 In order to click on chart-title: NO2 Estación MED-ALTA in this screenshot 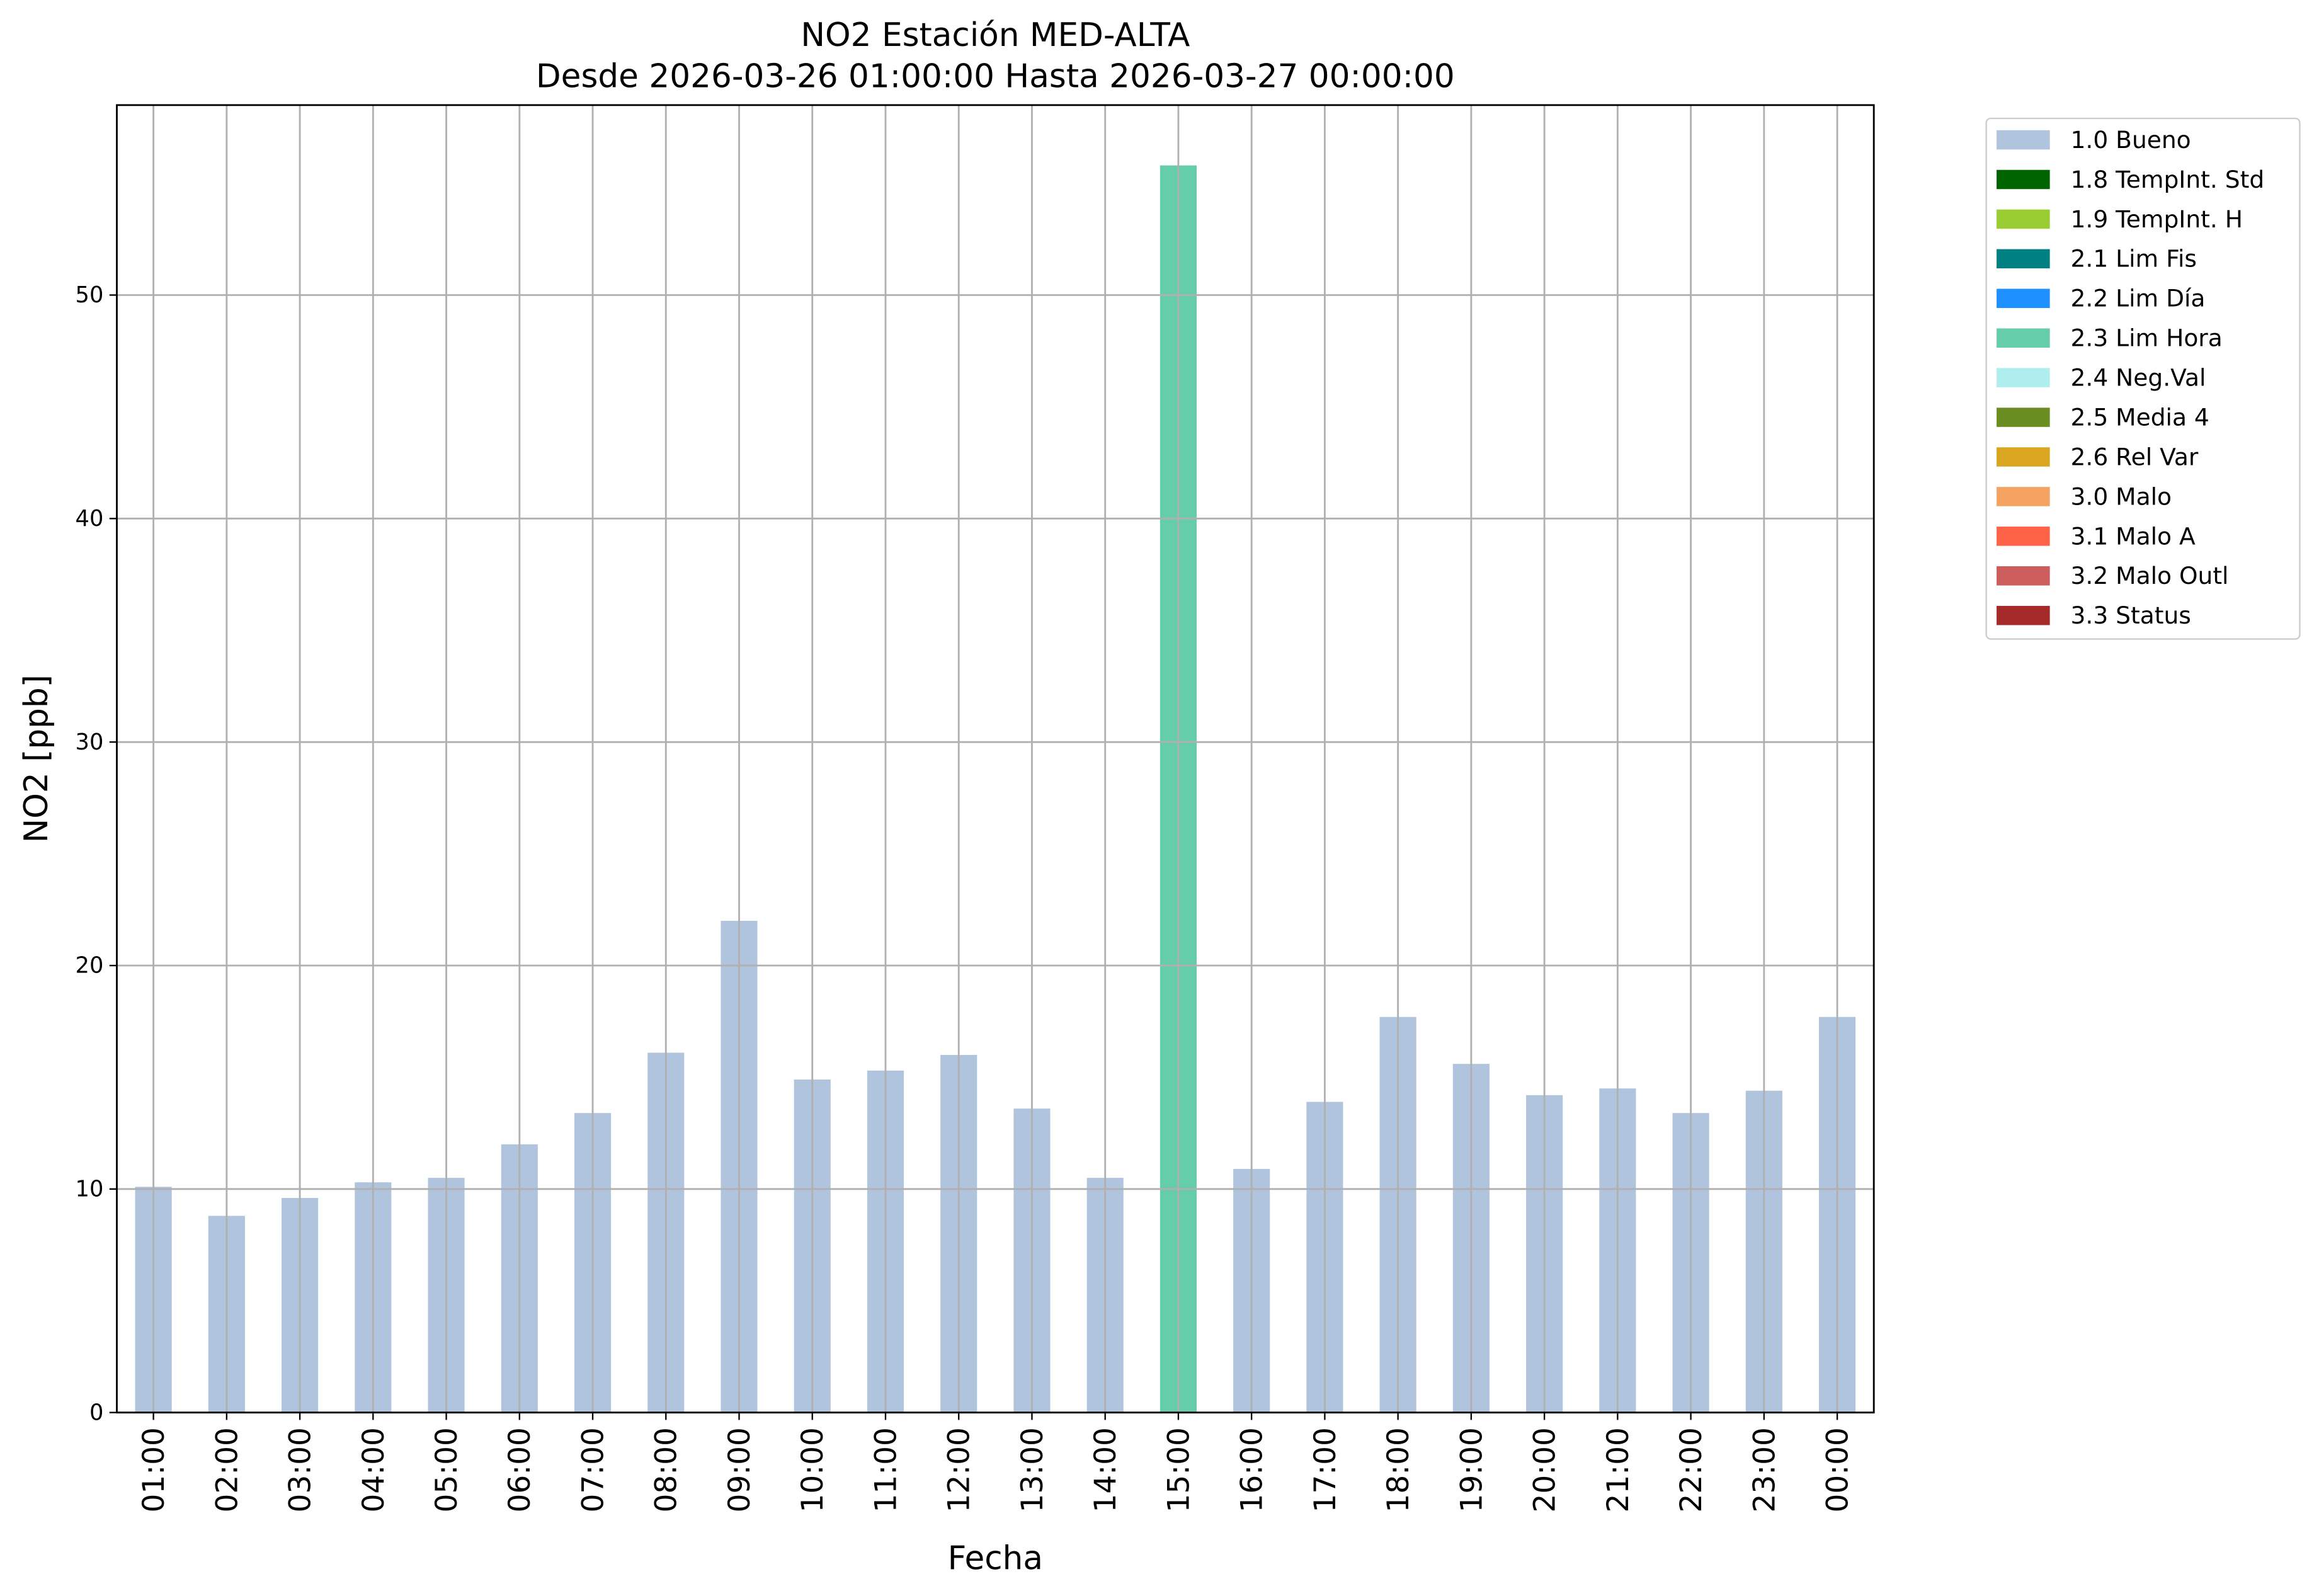, I will do `click(995, 35)`.